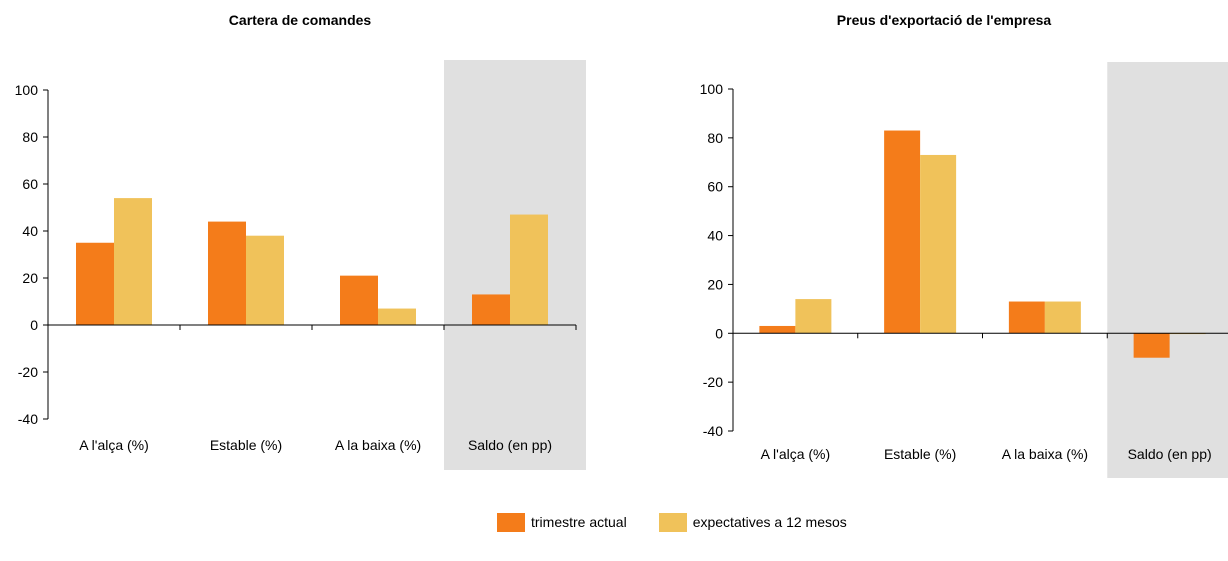 This screenshot has width=1228, height=561. Describe the element at coordinates (944, 20) in the screenshot. I see `chart-title: Preus d'exportació de l'empresa` at that location.